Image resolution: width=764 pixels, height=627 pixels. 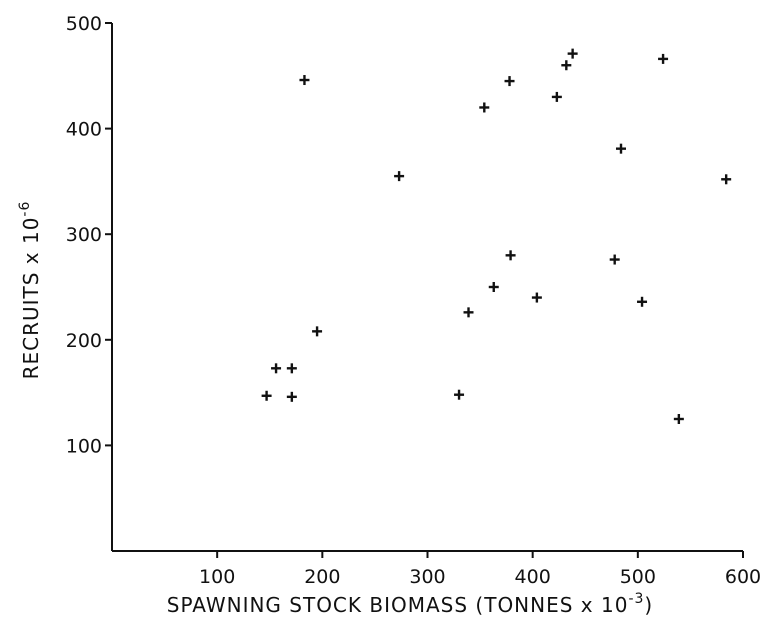 I want to click on x-tick-label: 300, so click(x=427, y=577).